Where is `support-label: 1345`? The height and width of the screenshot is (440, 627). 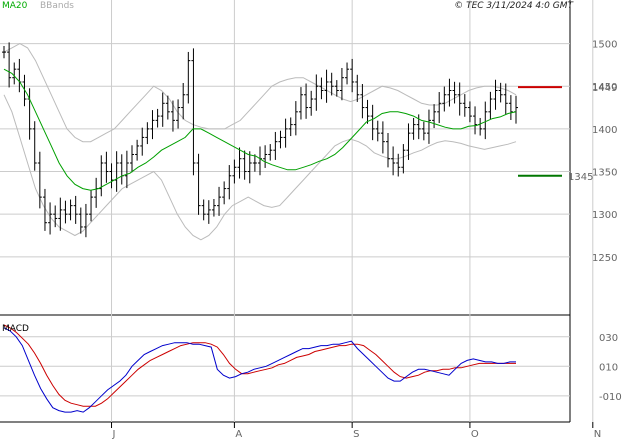
support-label: 1345 is located at coordinates (580, 177).